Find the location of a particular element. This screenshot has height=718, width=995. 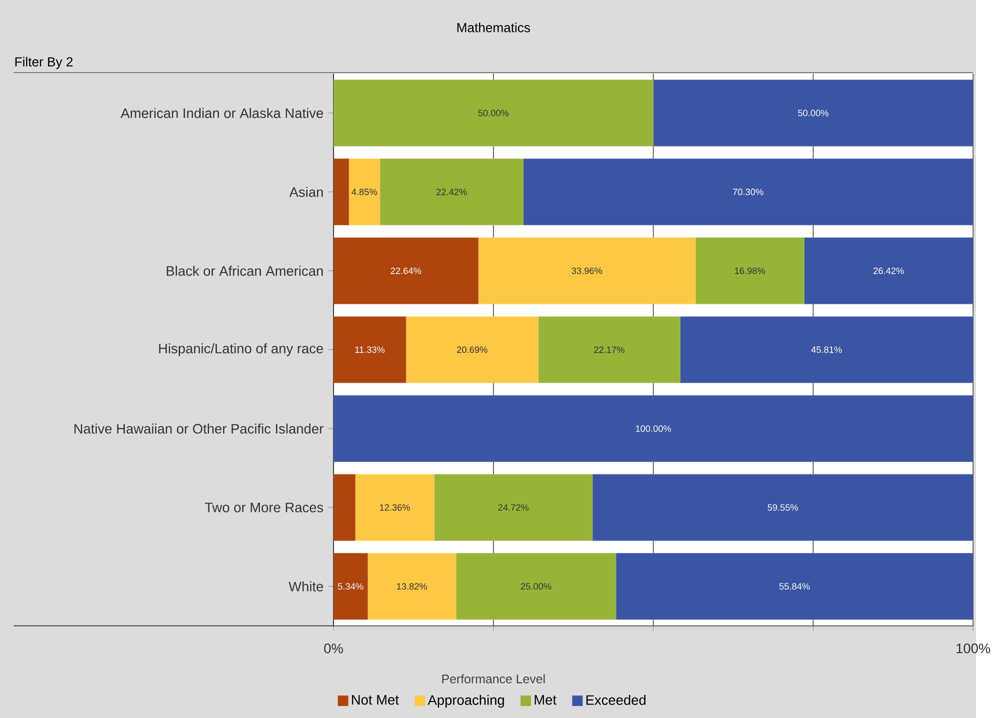

data-label: 4.85% is located at coordinates (365, 192).